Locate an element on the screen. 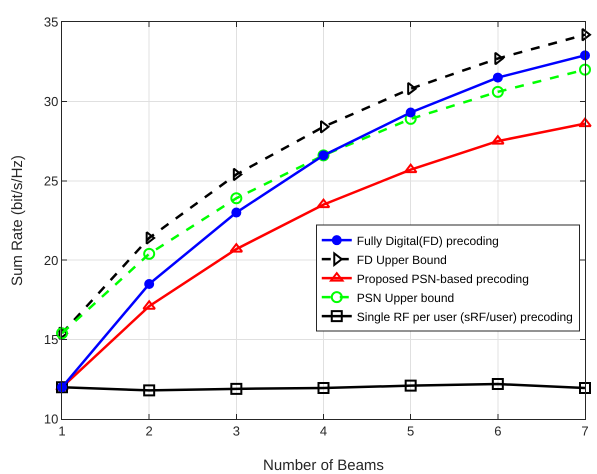 This screenshot has height=474, width=597. x-tick-label: 3 is located at coordinates (236, 431).